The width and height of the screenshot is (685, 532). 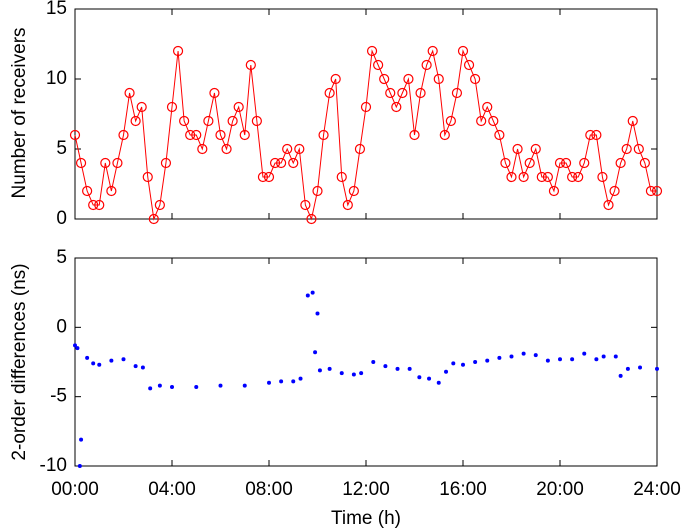 I want to click on x-tick-label: 16:00, so click(x=463, y=489).